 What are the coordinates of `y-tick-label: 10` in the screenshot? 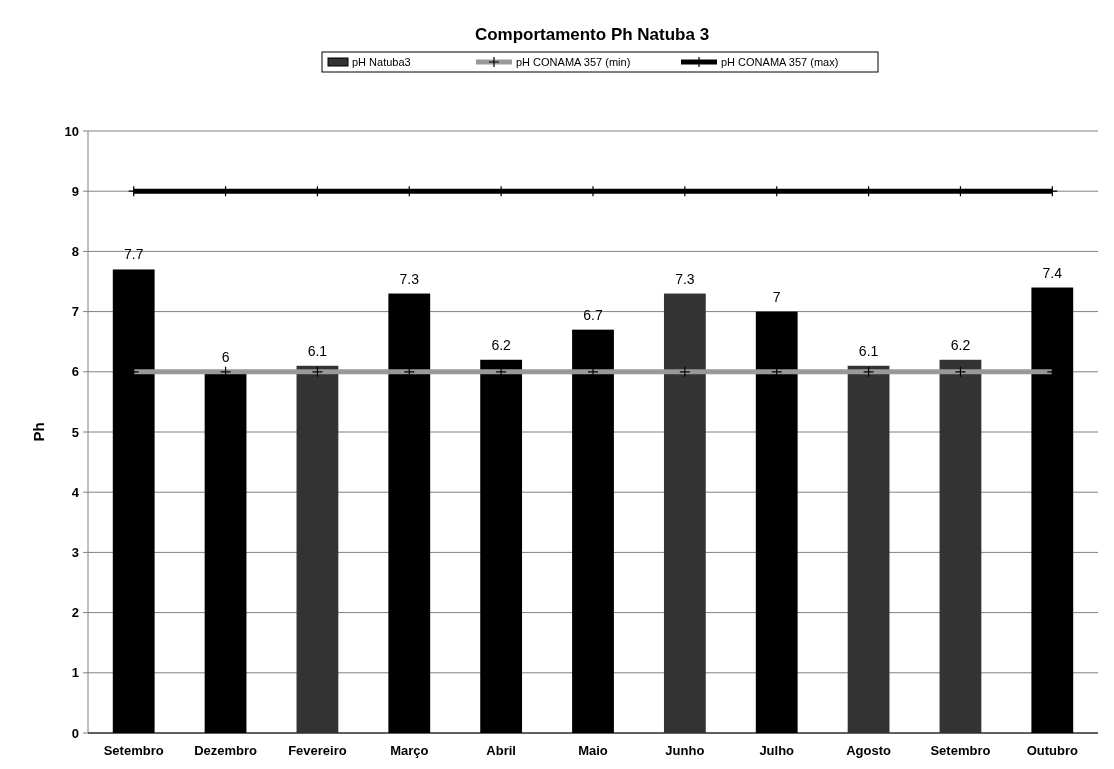 It's located at (71, 131).